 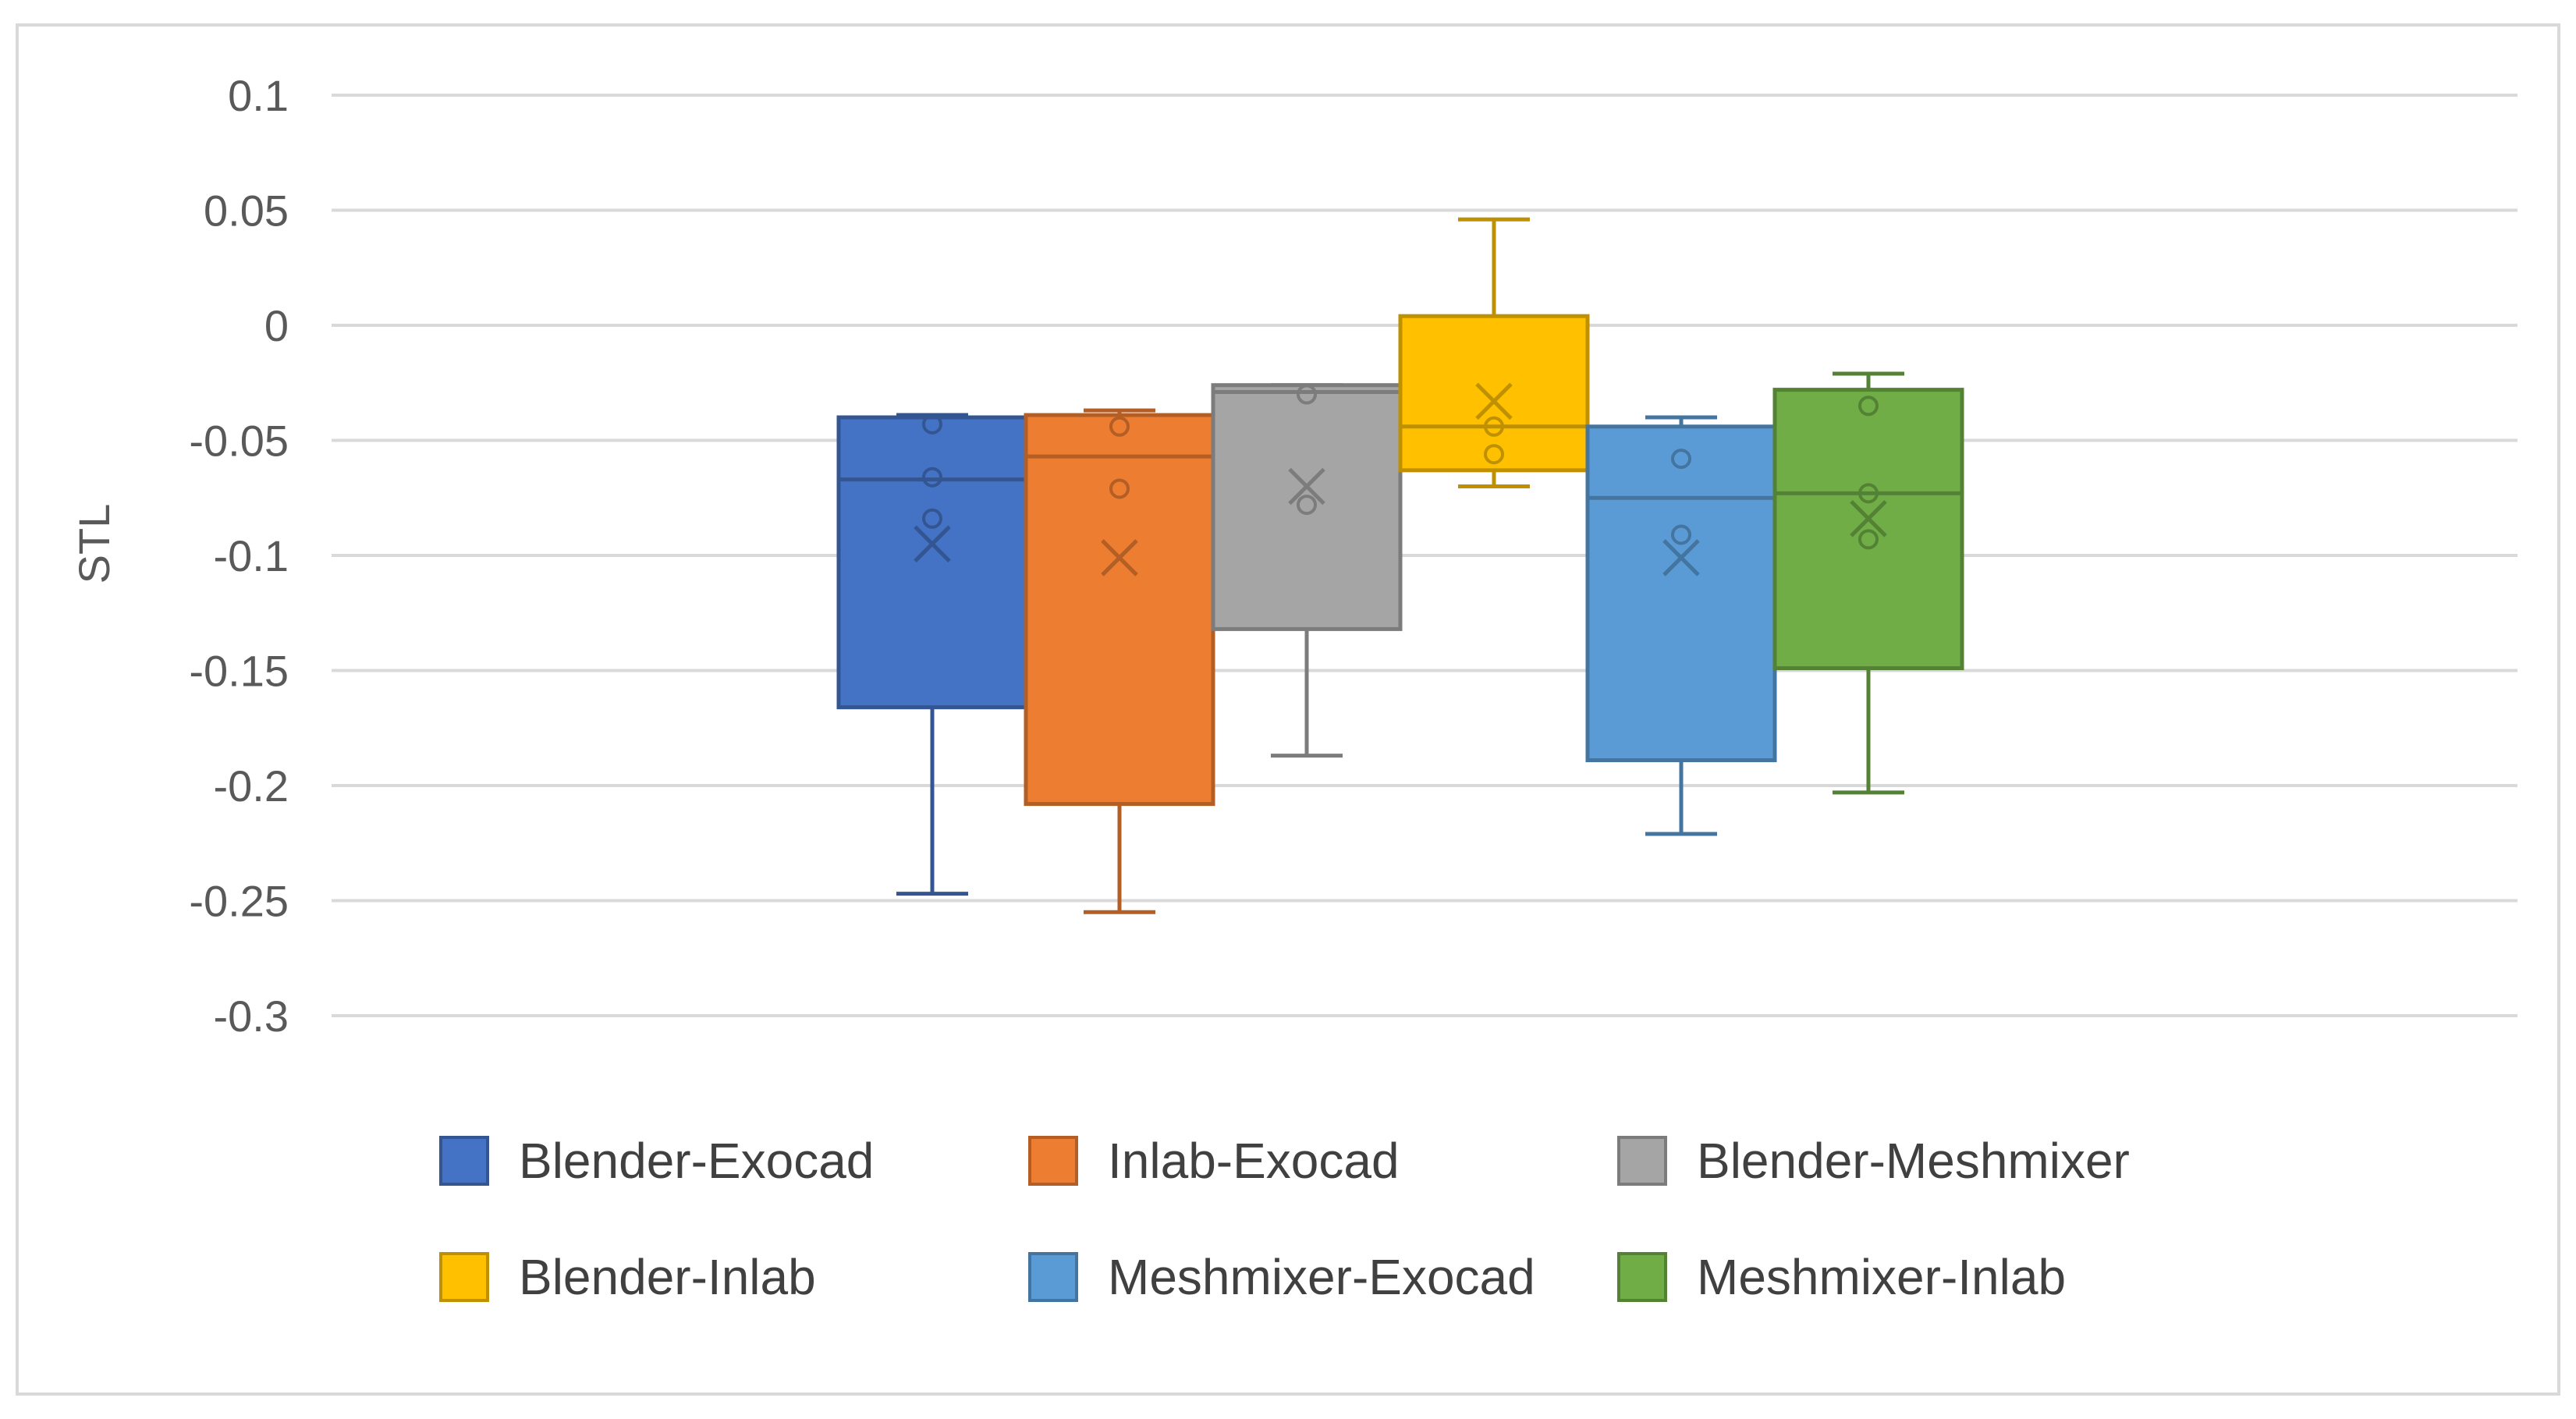 What do you see at coordinates (239, 671) in the screenshot?
I see `y-tick-label: -0.15` at bounding box center [239, 671].